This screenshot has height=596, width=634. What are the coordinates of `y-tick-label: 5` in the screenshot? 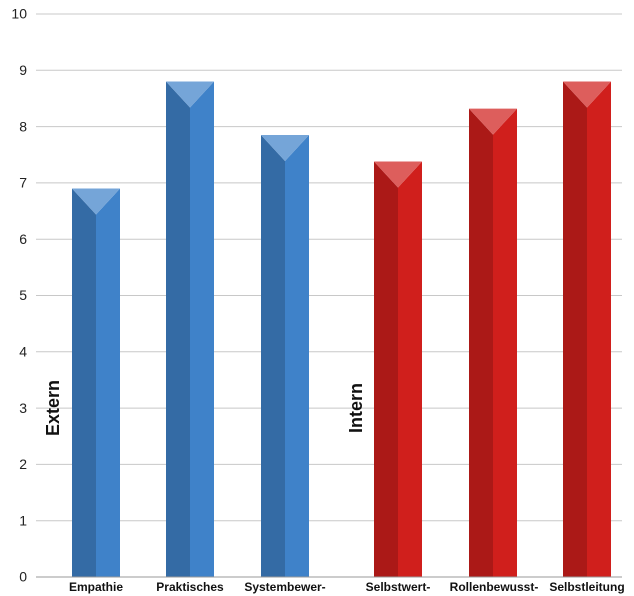 It's located at (23, 295).